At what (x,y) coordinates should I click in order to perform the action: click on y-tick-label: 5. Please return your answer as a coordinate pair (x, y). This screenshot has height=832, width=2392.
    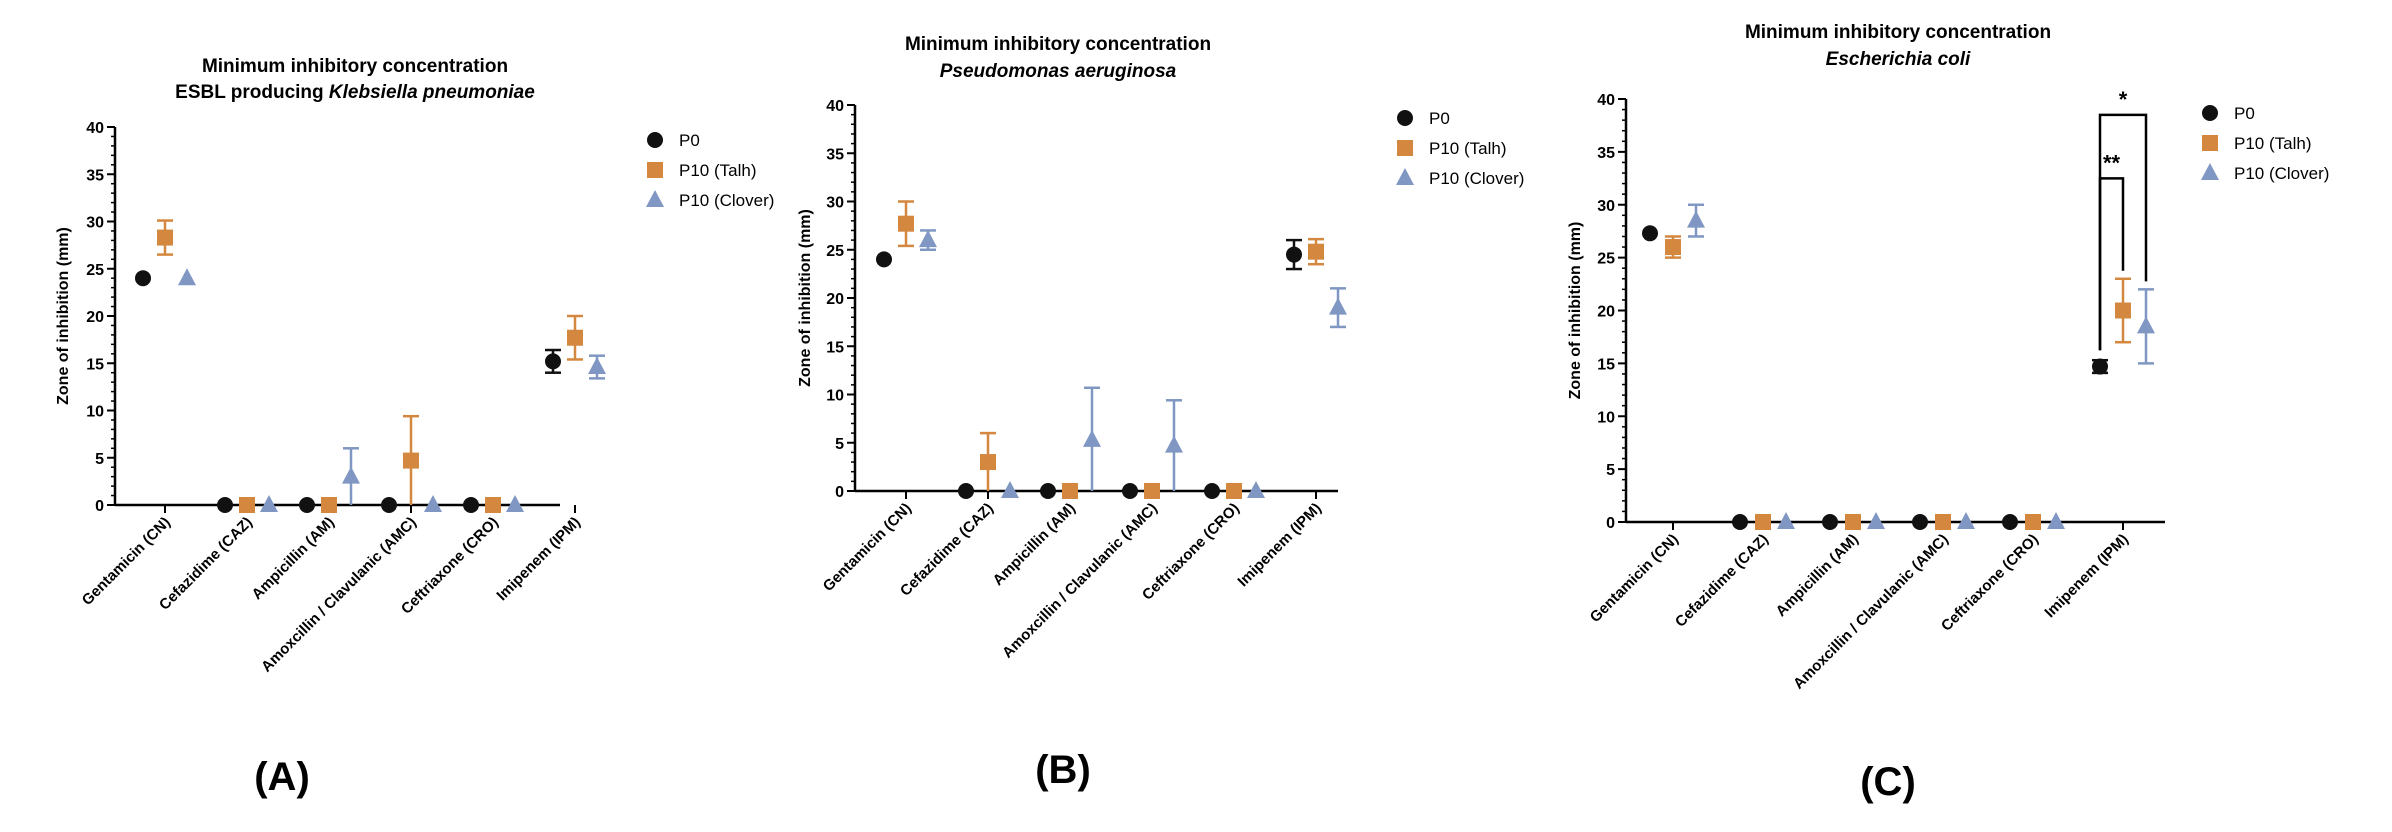
    Looking at the image, I should click on (839, 444).